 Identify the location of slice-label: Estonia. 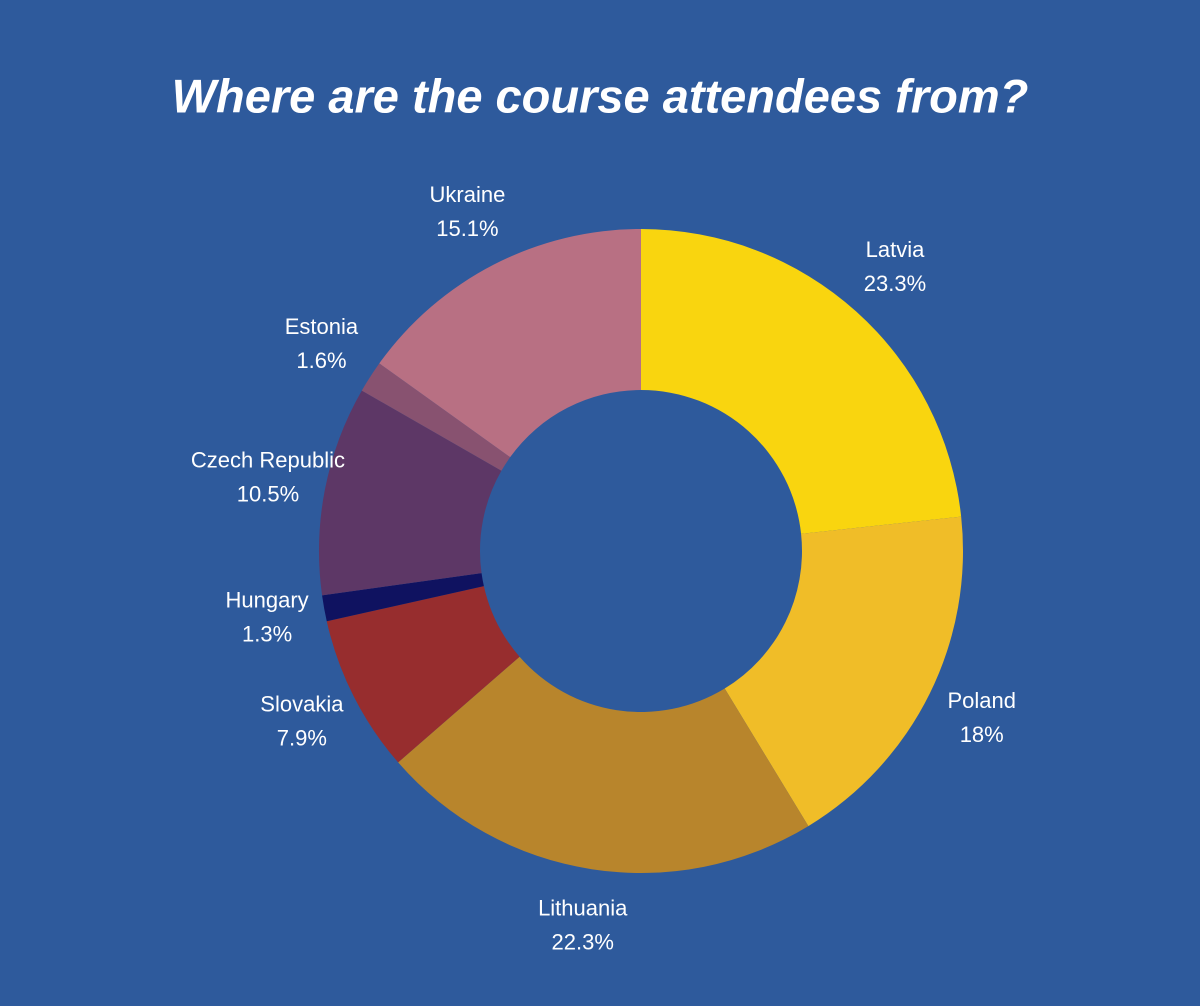
(322, 326).